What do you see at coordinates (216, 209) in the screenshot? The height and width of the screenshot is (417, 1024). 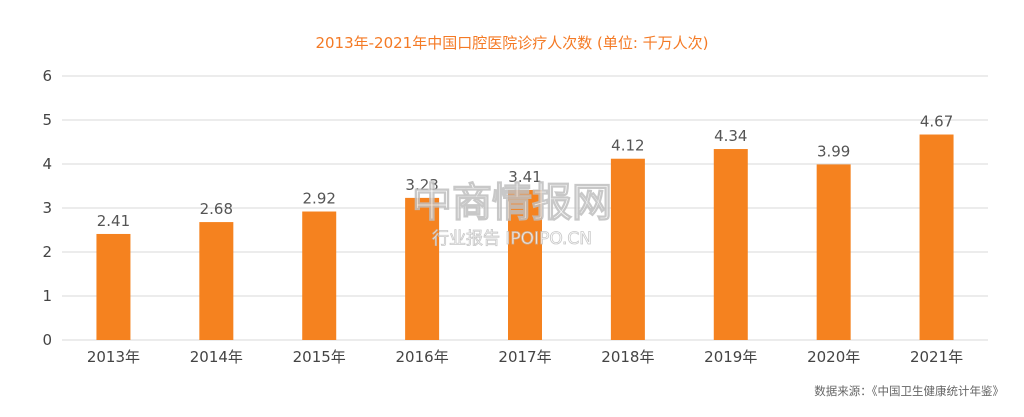 I see `bar-value-label: 2.68` at bounding box center [216, 209].